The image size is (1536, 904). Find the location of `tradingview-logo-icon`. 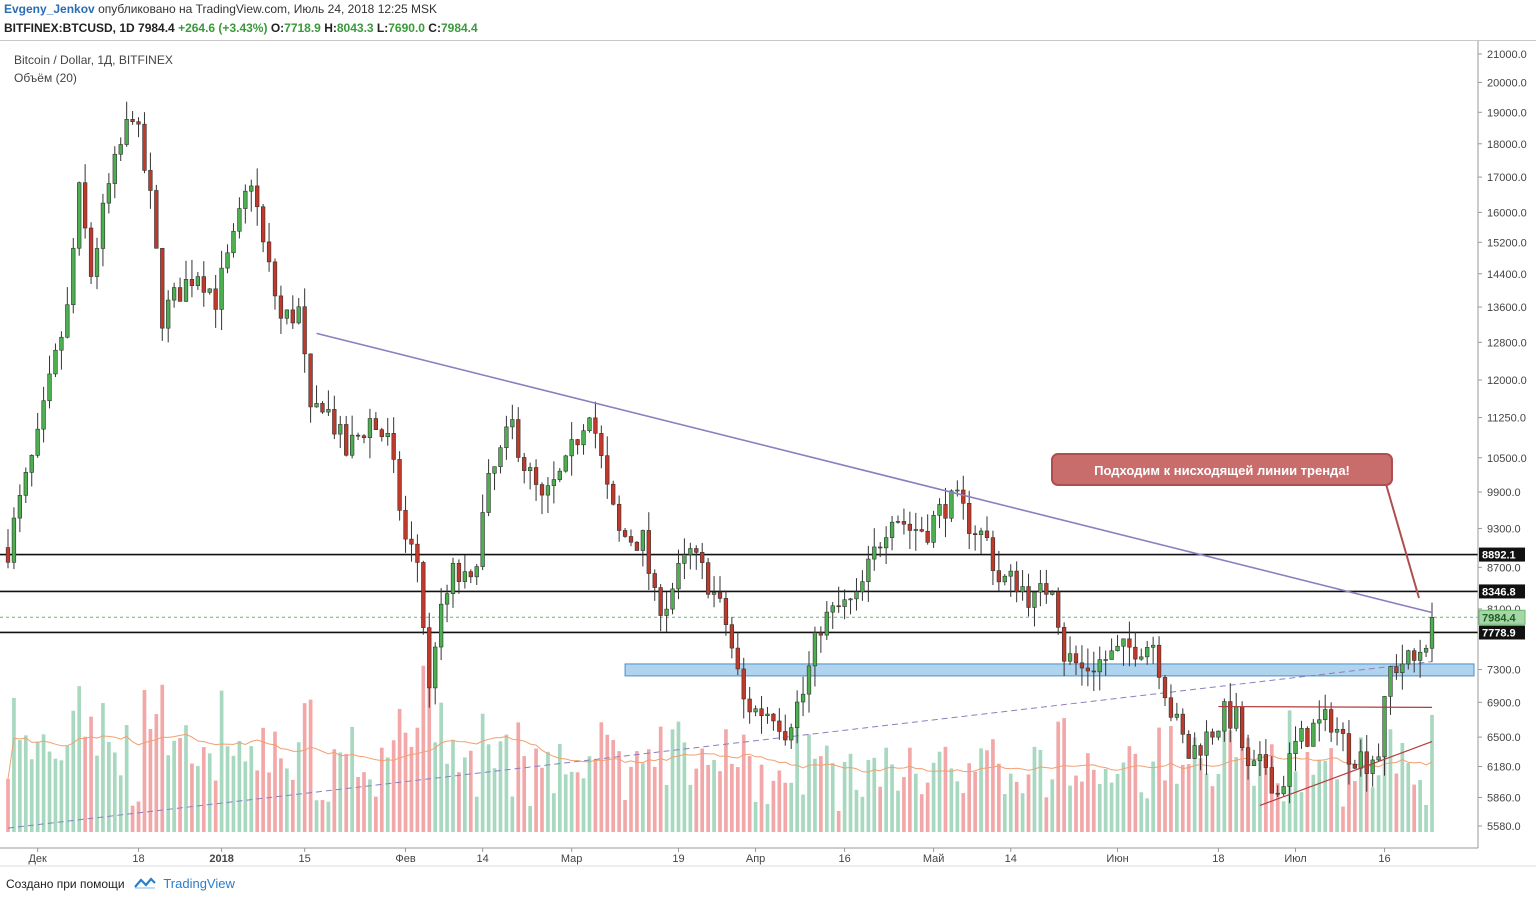

tradingview-logo-icon is located at coordinates (145, 884).